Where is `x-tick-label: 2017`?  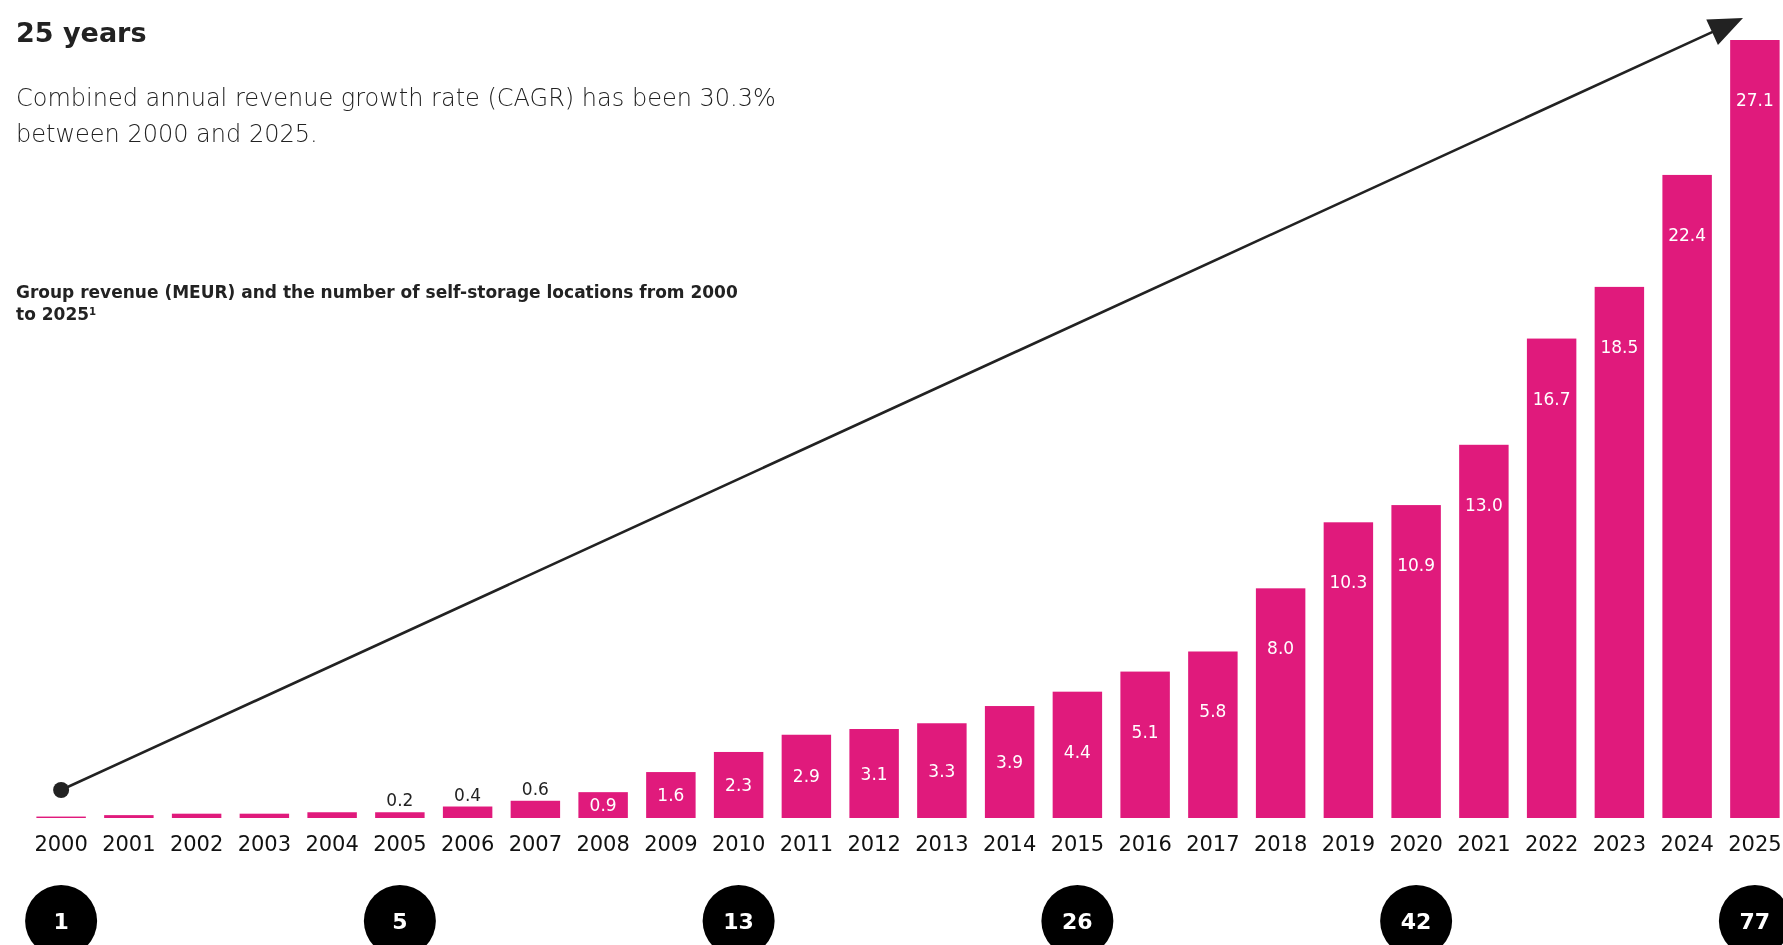 x-tick-label: 2017 is located at coordinates (1213, 844).